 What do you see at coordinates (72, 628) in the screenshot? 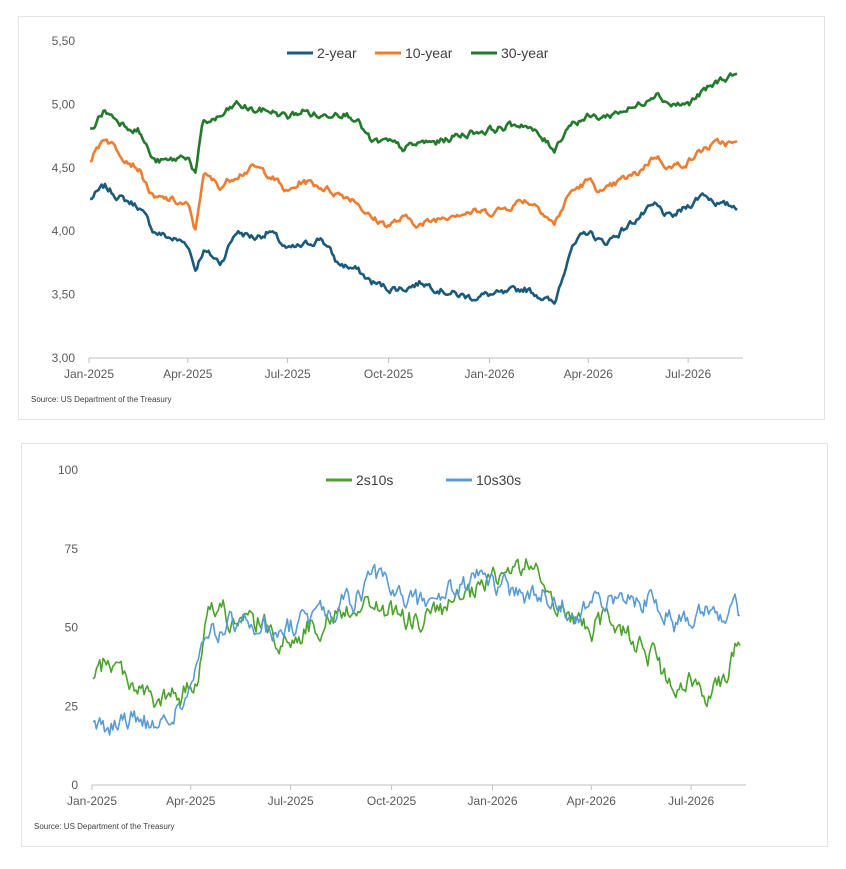
I see `y-tick-label: 50` at bounding box center [72, 628].